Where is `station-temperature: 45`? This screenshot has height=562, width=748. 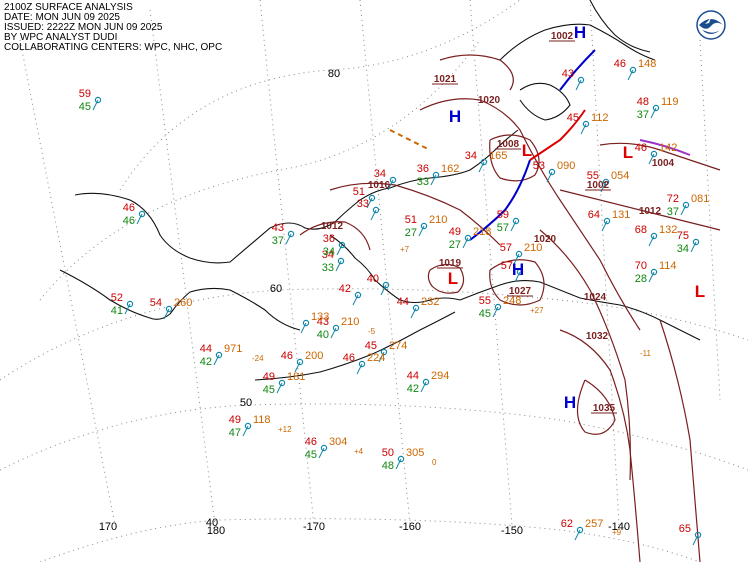
station-temperature: 45 is located at coordinates (573, 118).